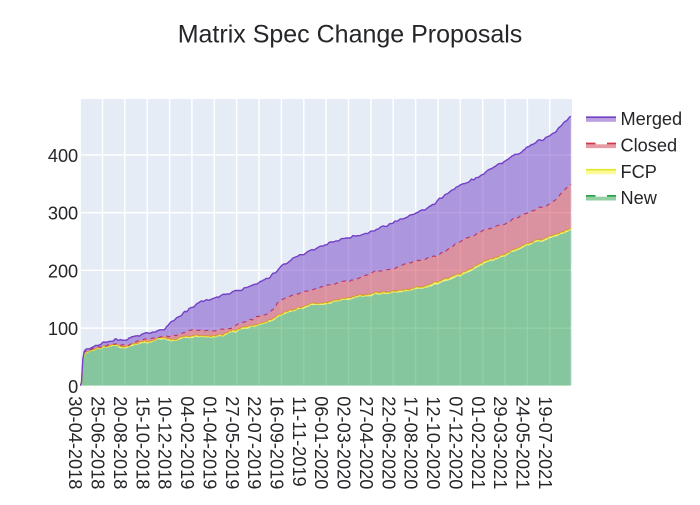  I want to click on svg-text: 200, so click(63, 271).